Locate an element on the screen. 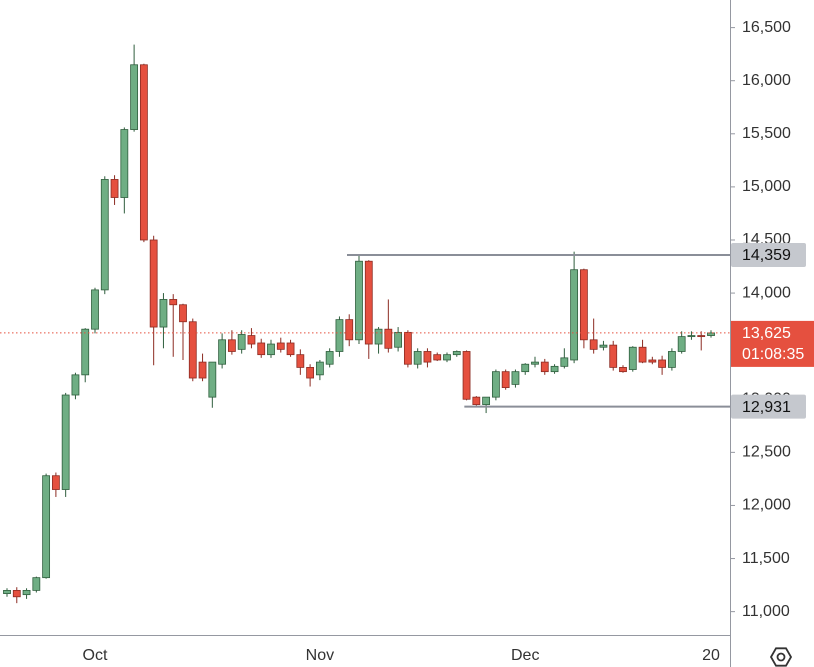 The image size is (814, 667). countdown-label: 01:08:35 is located at coordinates (773, 354).